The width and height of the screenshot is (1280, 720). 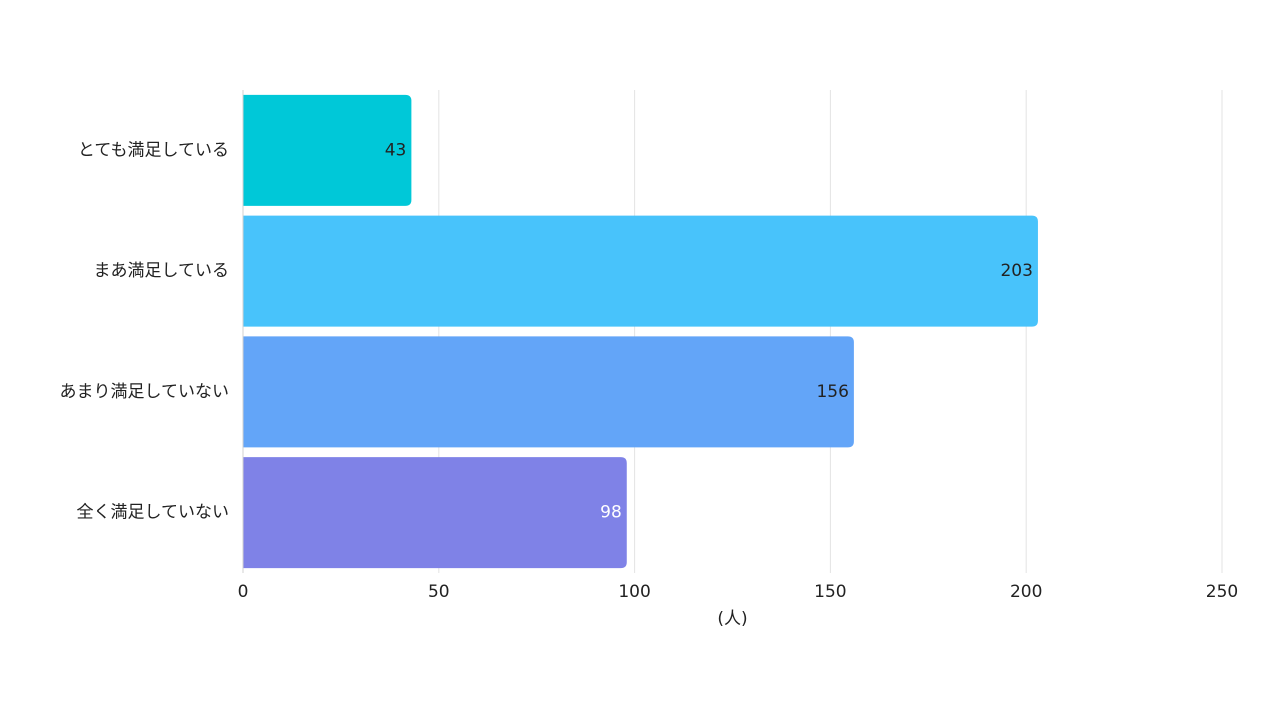 What do you see at coordinates (634, 592) in the screenshot?
I see `x-tick-label: 100` at bounding box center [634, 592].